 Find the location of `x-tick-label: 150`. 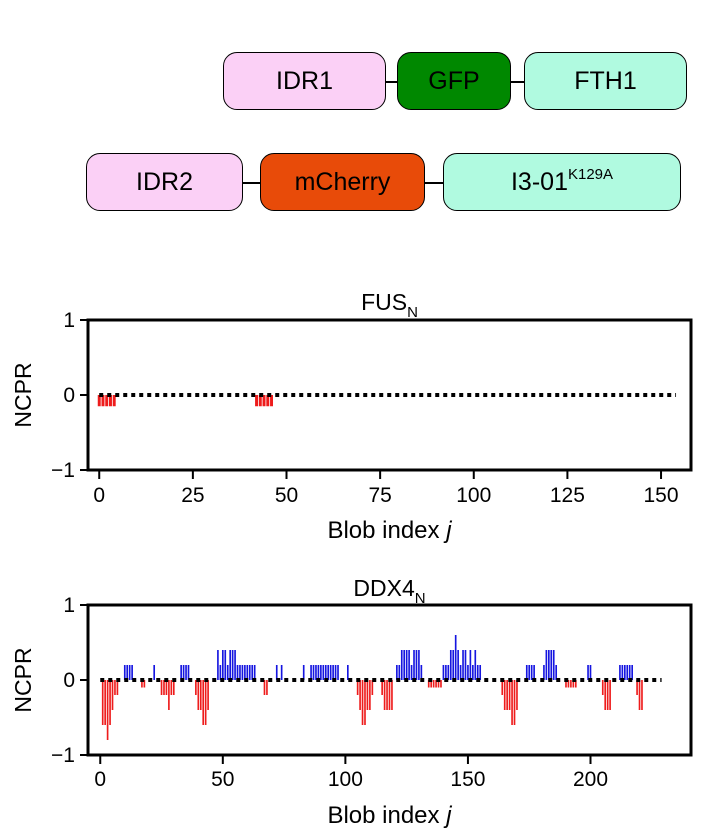

x-tick-label: 150 is located at coordinates (661, 495).